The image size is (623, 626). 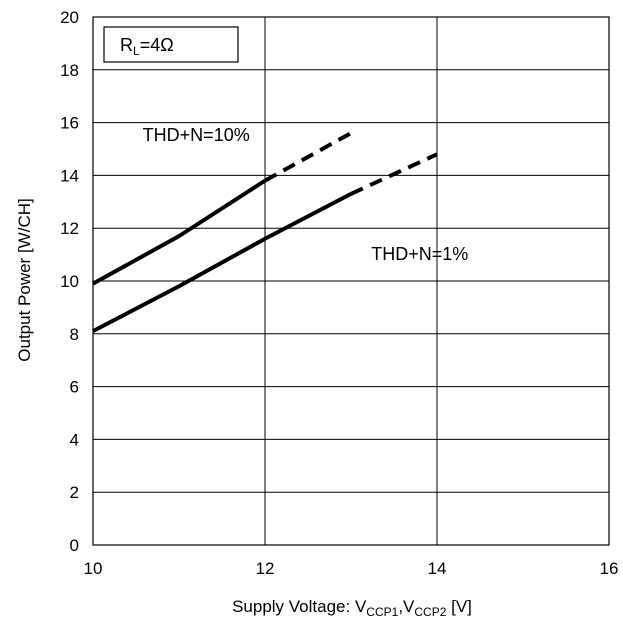 I want to click on y-tick-label: 6, so click(x=74, y=387).